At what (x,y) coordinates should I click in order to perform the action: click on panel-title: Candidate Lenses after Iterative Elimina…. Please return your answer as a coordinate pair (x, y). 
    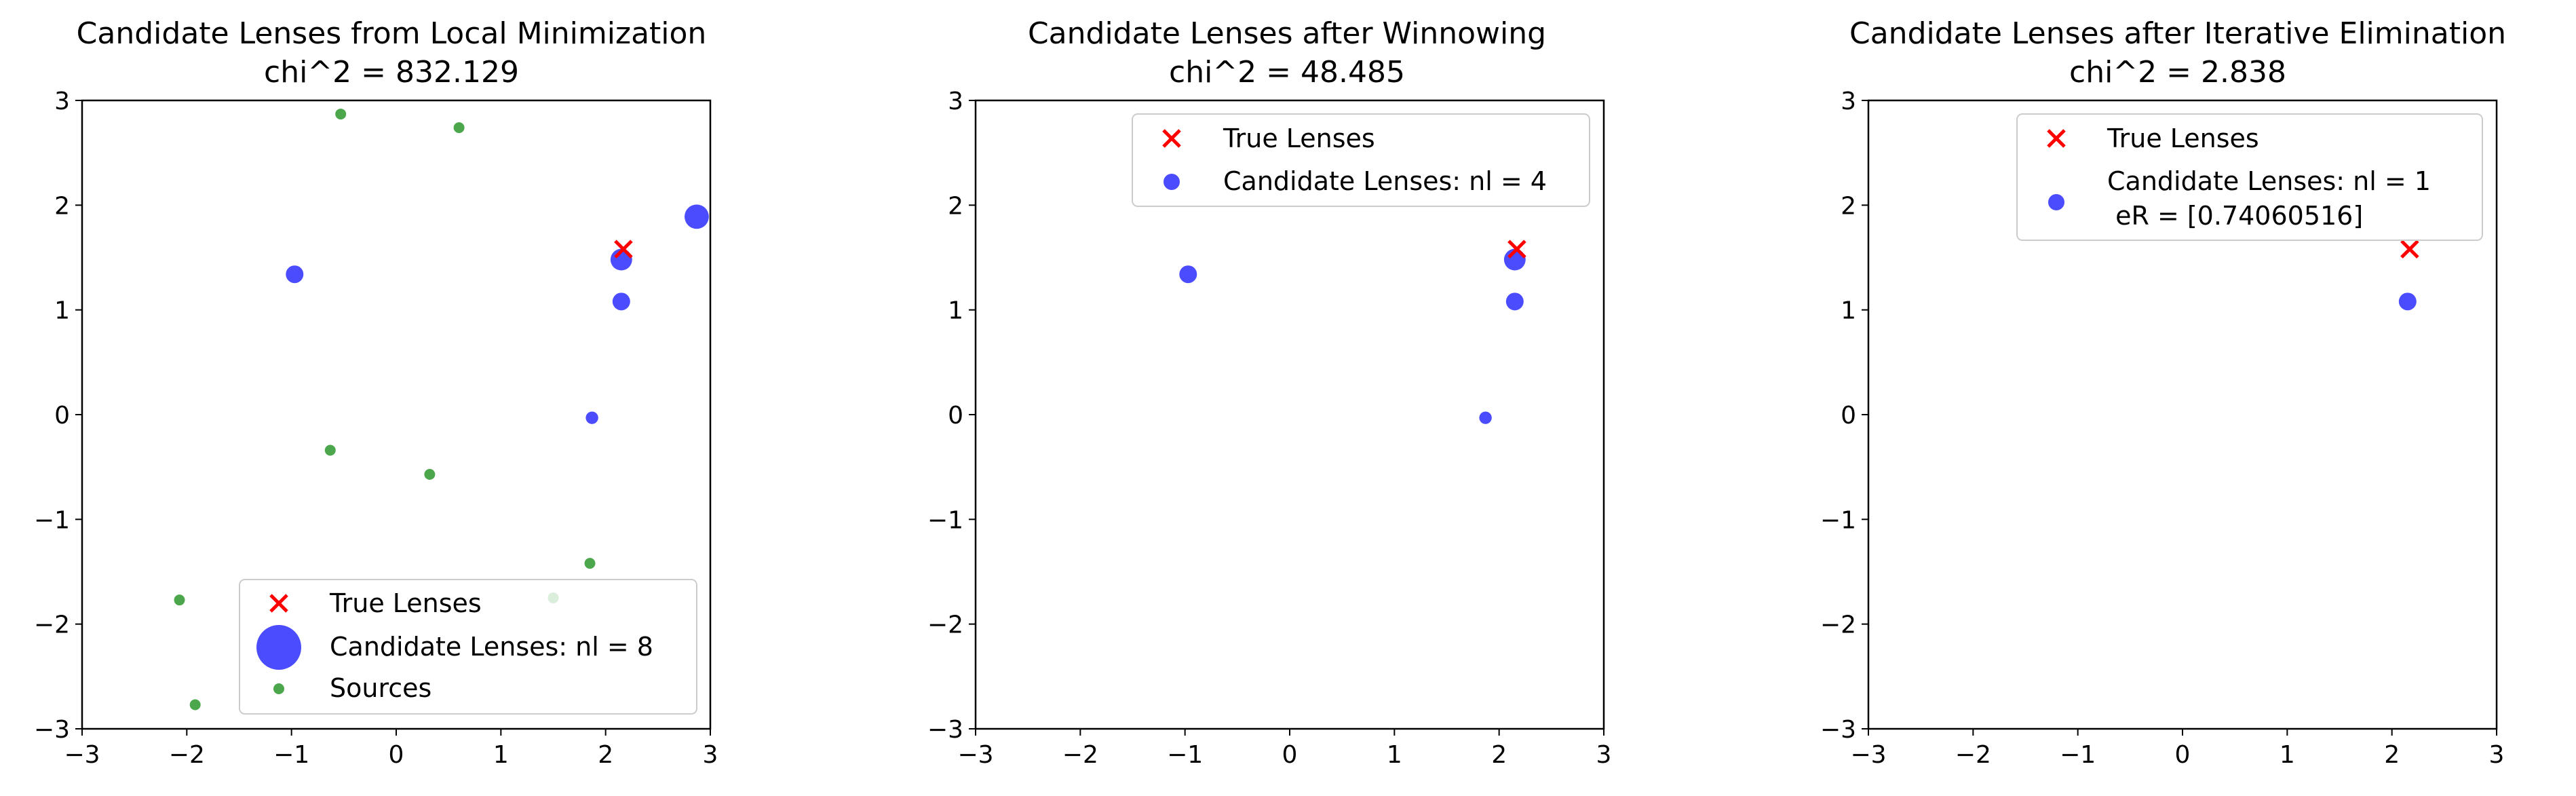
    Looking at the image, I should click on (2177, 33).